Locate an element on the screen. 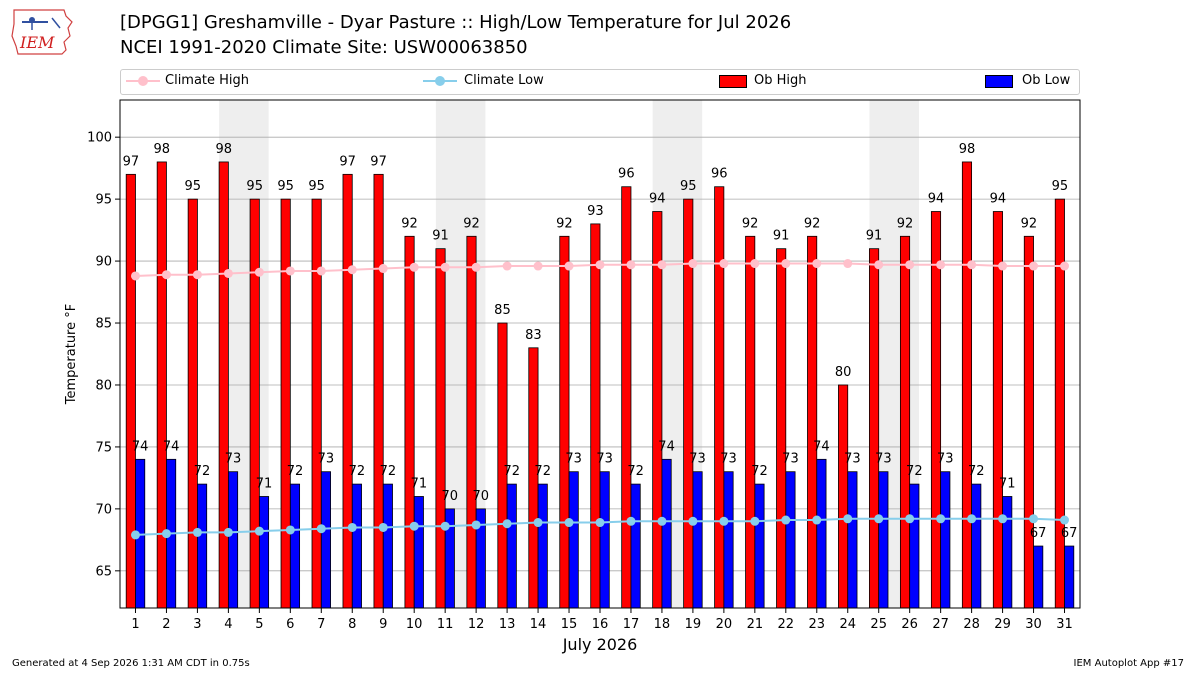  bar-label-ob-low: 71 is located at coordinates (419, 483).